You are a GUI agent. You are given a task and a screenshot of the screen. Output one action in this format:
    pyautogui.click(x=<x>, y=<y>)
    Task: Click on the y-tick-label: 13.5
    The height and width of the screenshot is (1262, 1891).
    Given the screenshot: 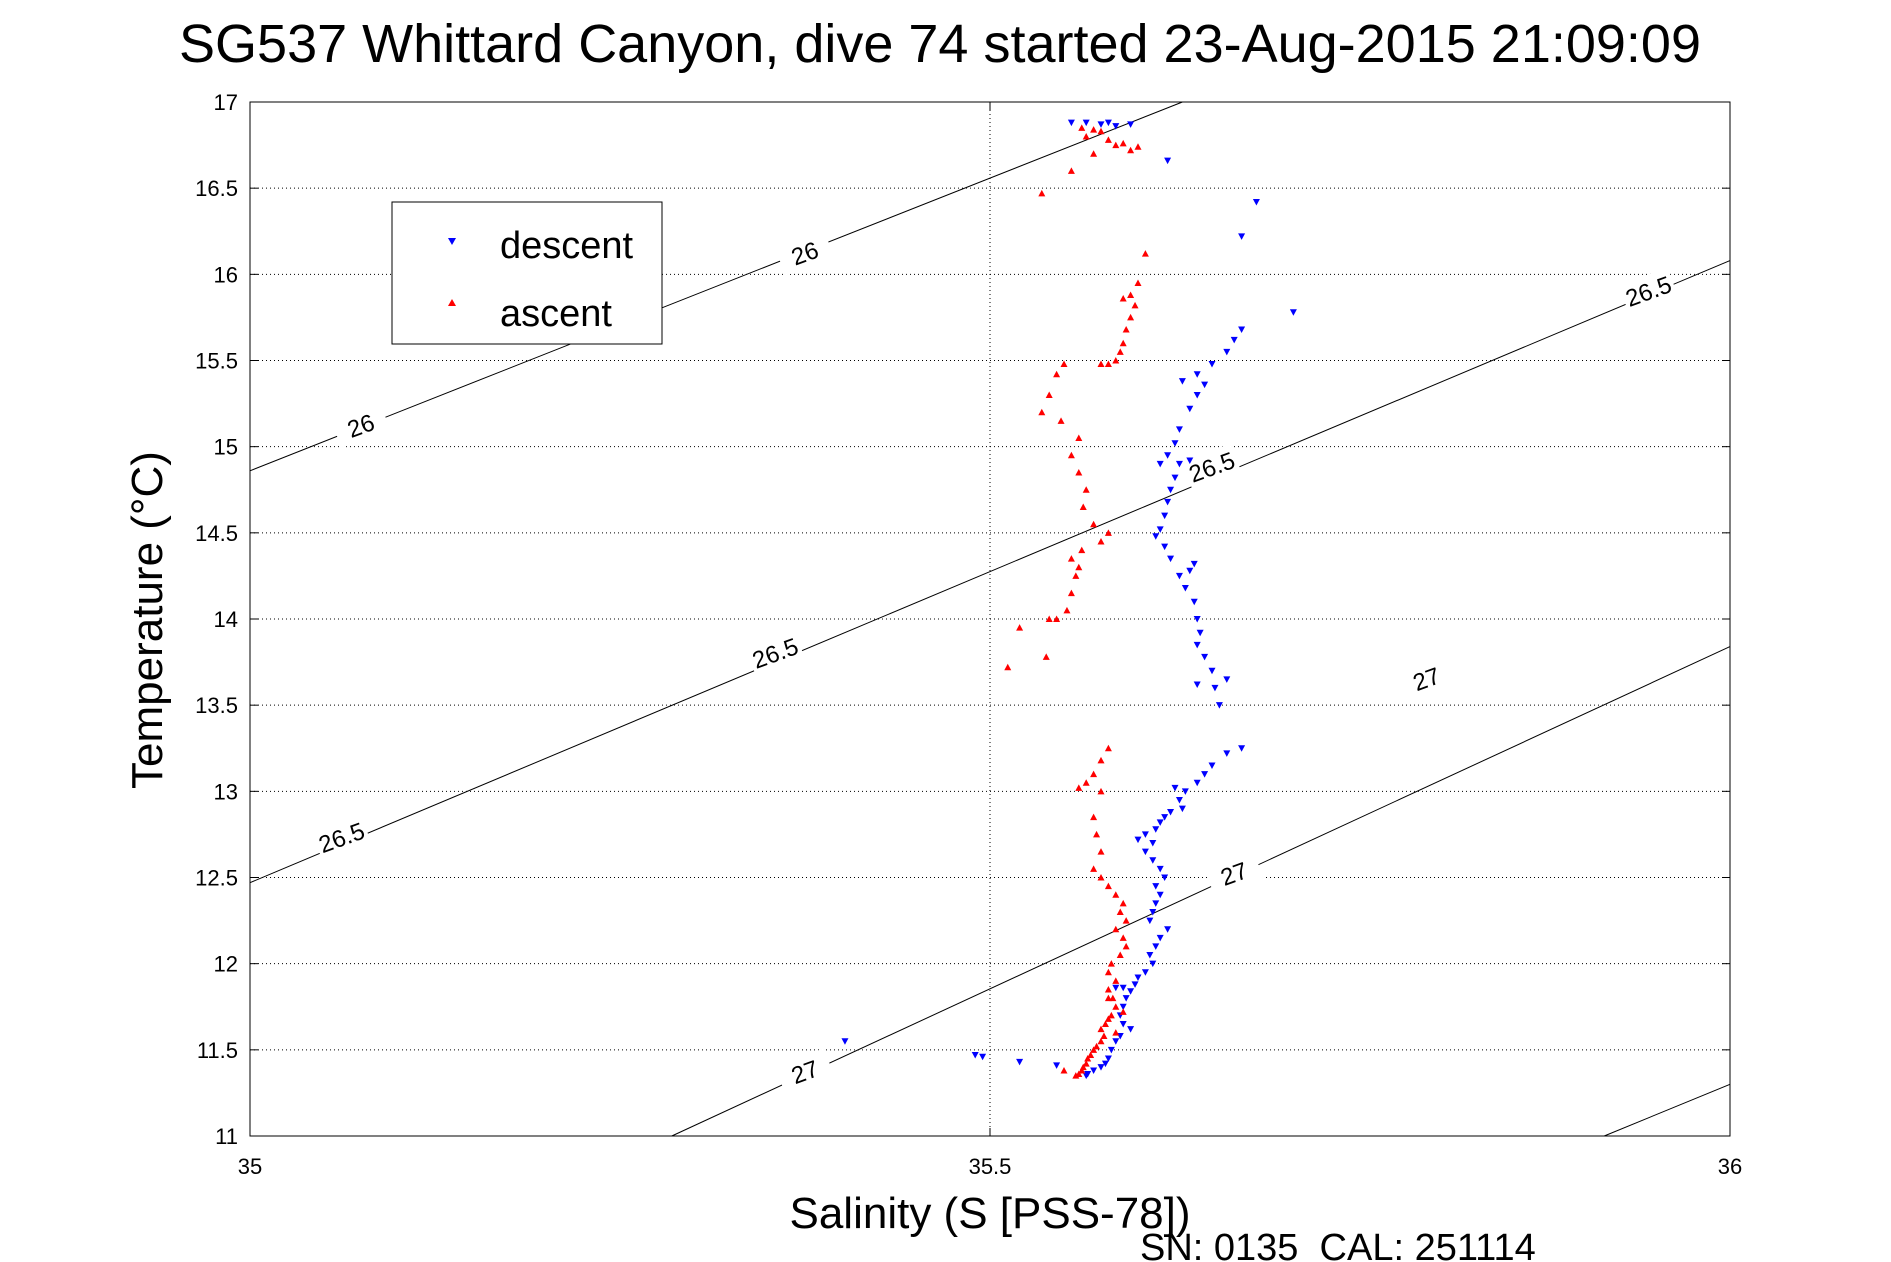 What is the action you would take?
    pyautogui.click(x=216, y=705)
    